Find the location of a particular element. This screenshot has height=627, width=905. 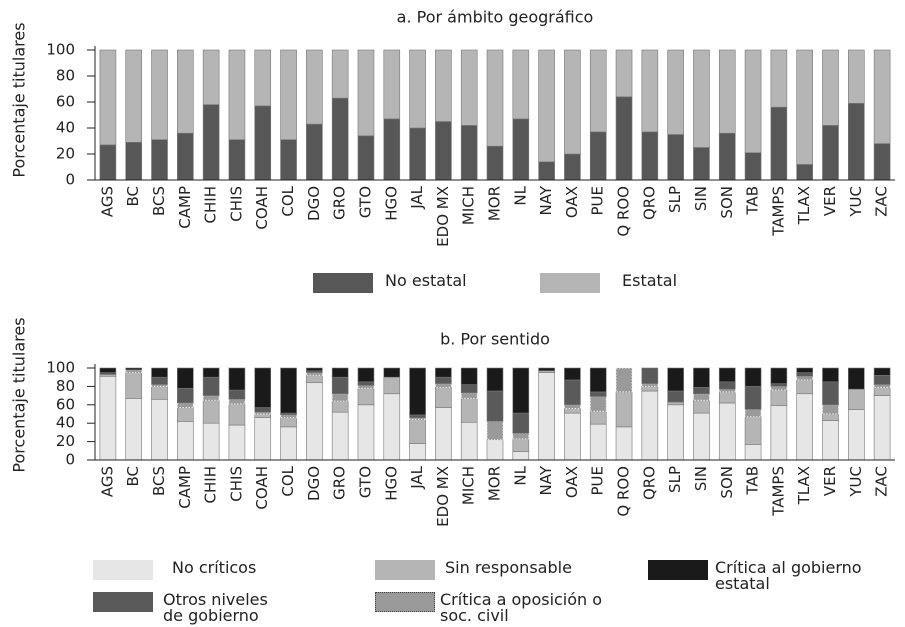

x-tick-label: CAMP is located at coordinates (185, 487).